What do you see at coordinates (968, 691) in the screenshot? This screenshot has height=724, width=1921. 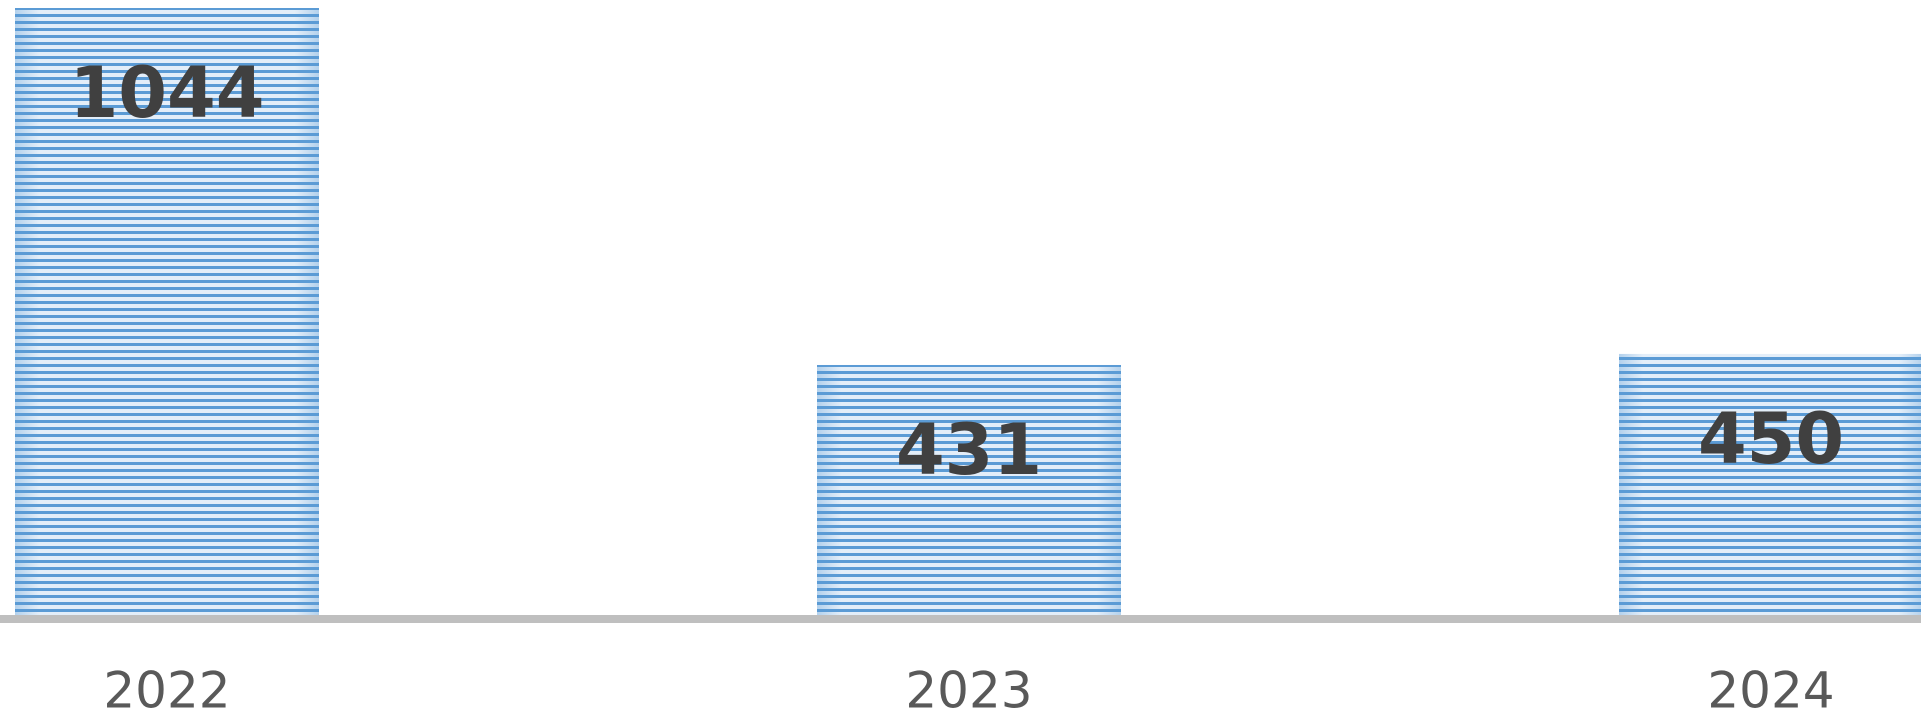 I see `x-tick-label: 2023` at bounding box center [968, 691].